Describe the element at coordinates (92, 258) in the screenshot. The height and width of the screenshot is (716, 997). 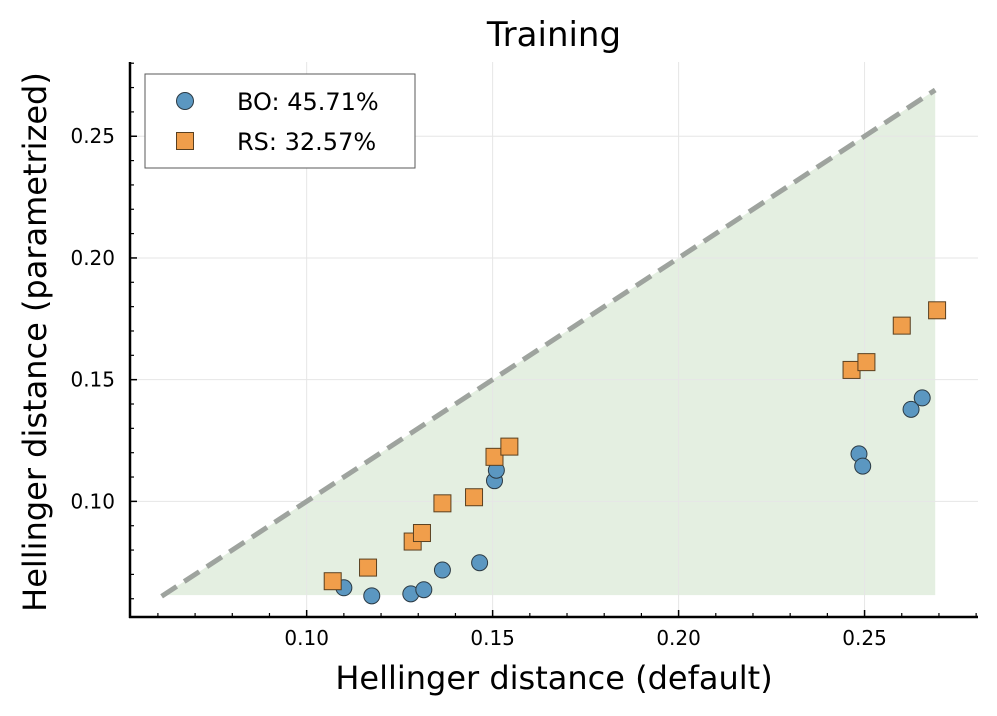
I see `y-tick-label: 0.20` at that location.